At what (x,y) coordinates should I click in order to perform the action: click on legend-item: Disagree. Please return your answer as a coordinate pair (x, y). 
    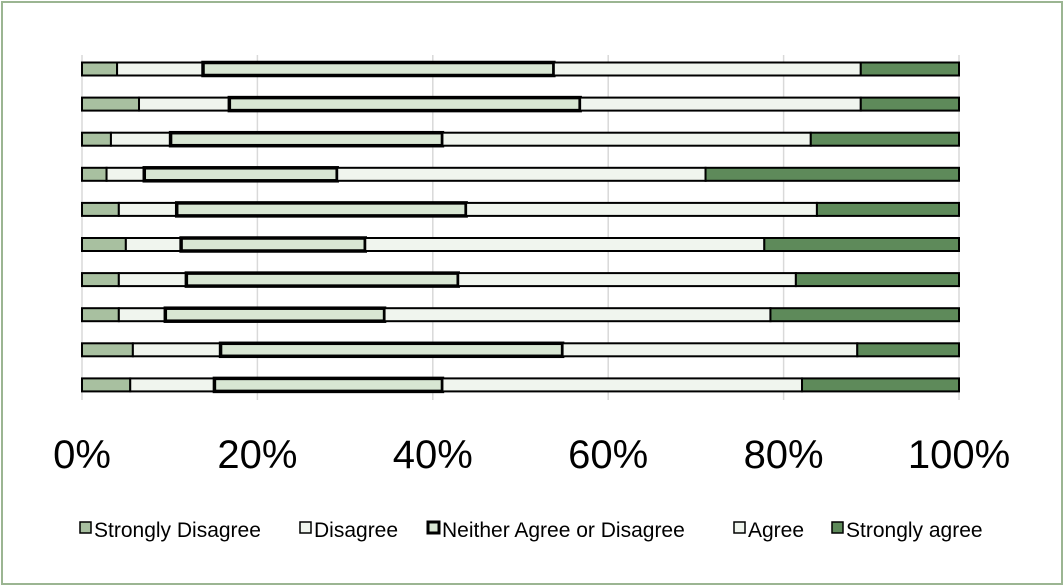
    Looking at the image, I should click on (348, 530).